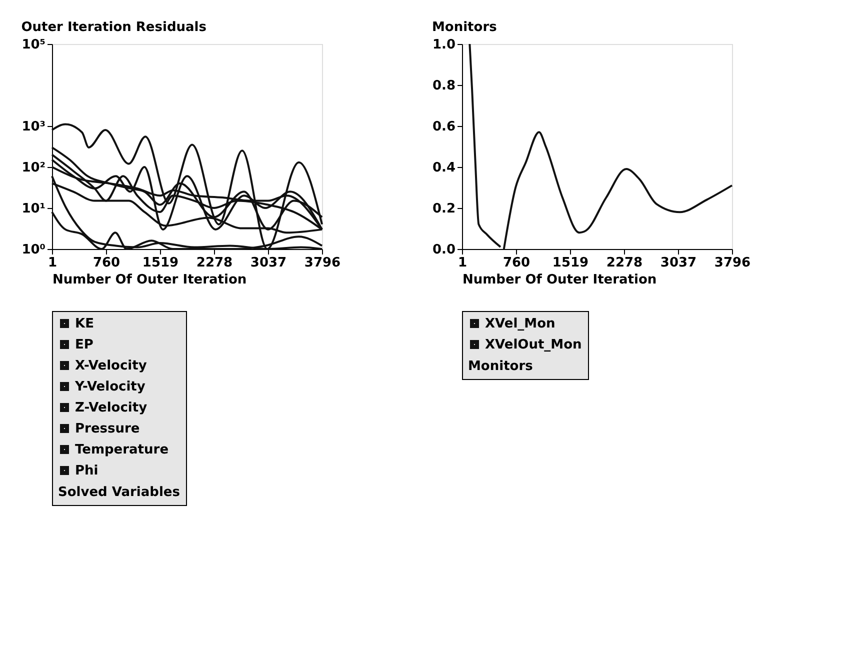 This screenshot has height=649, width=856. I want to click on y-tick-label: 0.6, so click(444, 127).